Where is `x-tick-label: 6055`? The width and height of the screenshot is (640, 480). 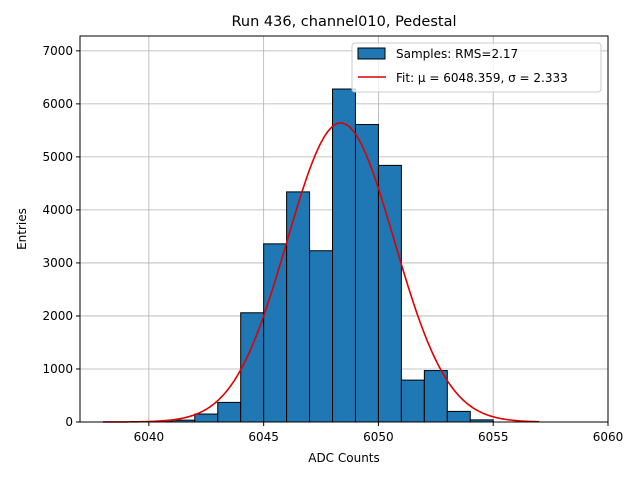 x-tick-label: 6055 is located at coordinates (493, 437).